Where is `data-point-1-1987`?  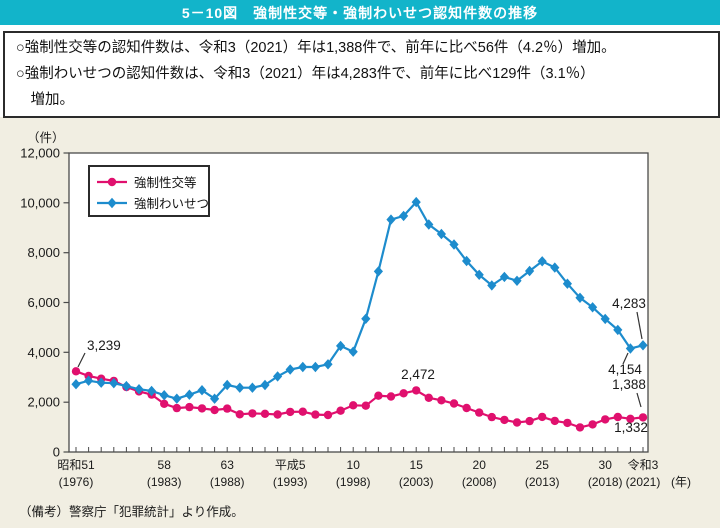
data-point-1-1987 is located at coordinates (215, 398).